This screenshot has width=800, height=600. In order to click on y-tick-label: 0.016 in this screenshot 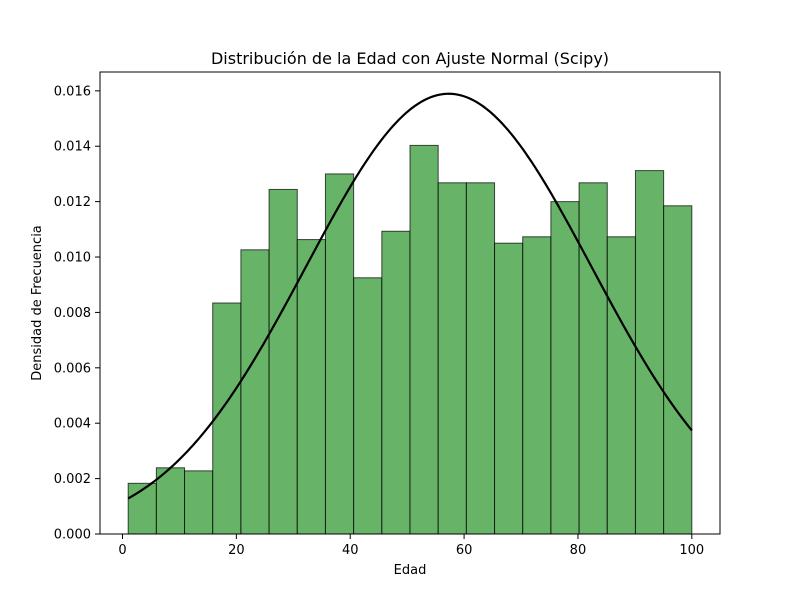, I will do `click(72, 91)`.